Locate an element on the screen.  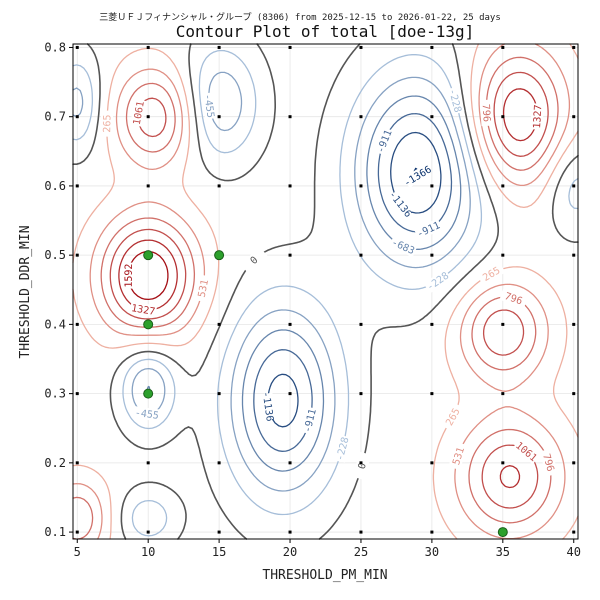
y-tick-label: 0.2 is located at coordinates (55, 463).